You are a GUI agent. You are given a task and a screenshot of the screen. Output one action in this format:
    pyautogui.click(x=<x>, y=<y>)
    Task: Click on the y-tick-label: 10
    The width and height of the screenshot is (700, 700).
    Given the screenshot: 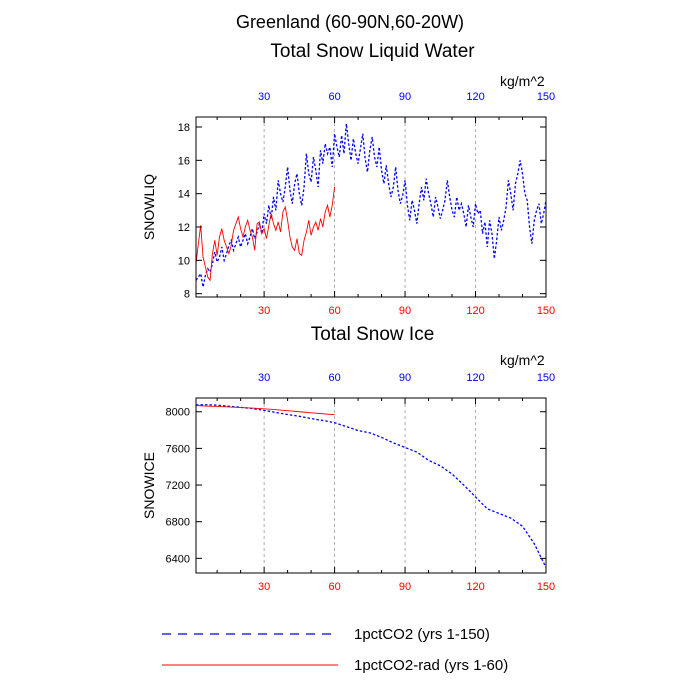 What is the action you would take?
    pyautogui.click(x=184, y=261)
    